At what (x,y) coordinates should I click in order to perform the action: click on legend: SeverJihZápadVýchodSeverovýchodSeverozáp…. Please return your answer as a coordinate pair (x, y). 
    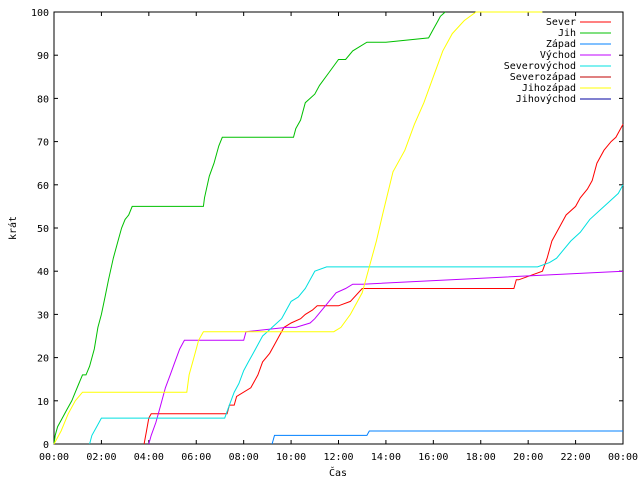
    Looking at the image, I should click on (557, 61).